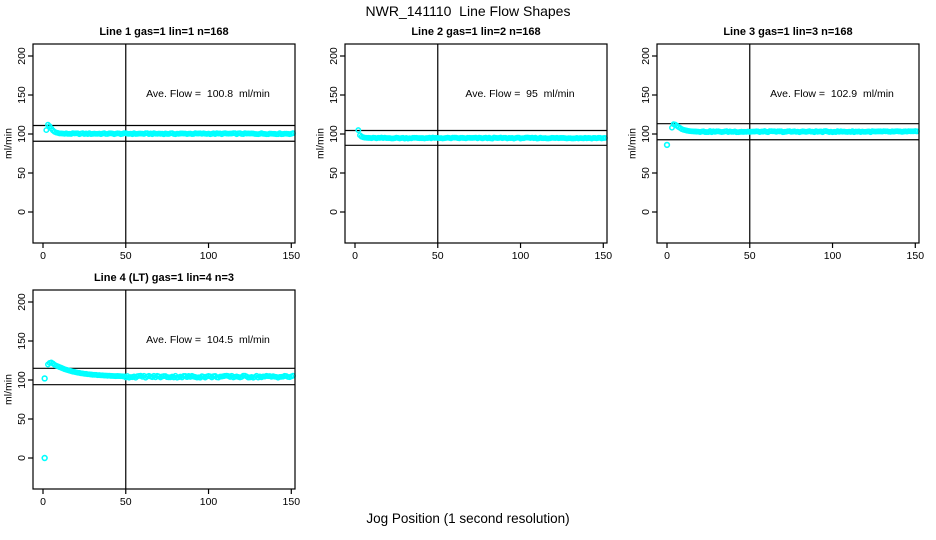 This screenshot has height=540, width=936. Describe the element at coordinates (476, 32) in the screenshot. I see `line-2-plot-title: Line 2 gas=1 lin=2 n=168` at that location.